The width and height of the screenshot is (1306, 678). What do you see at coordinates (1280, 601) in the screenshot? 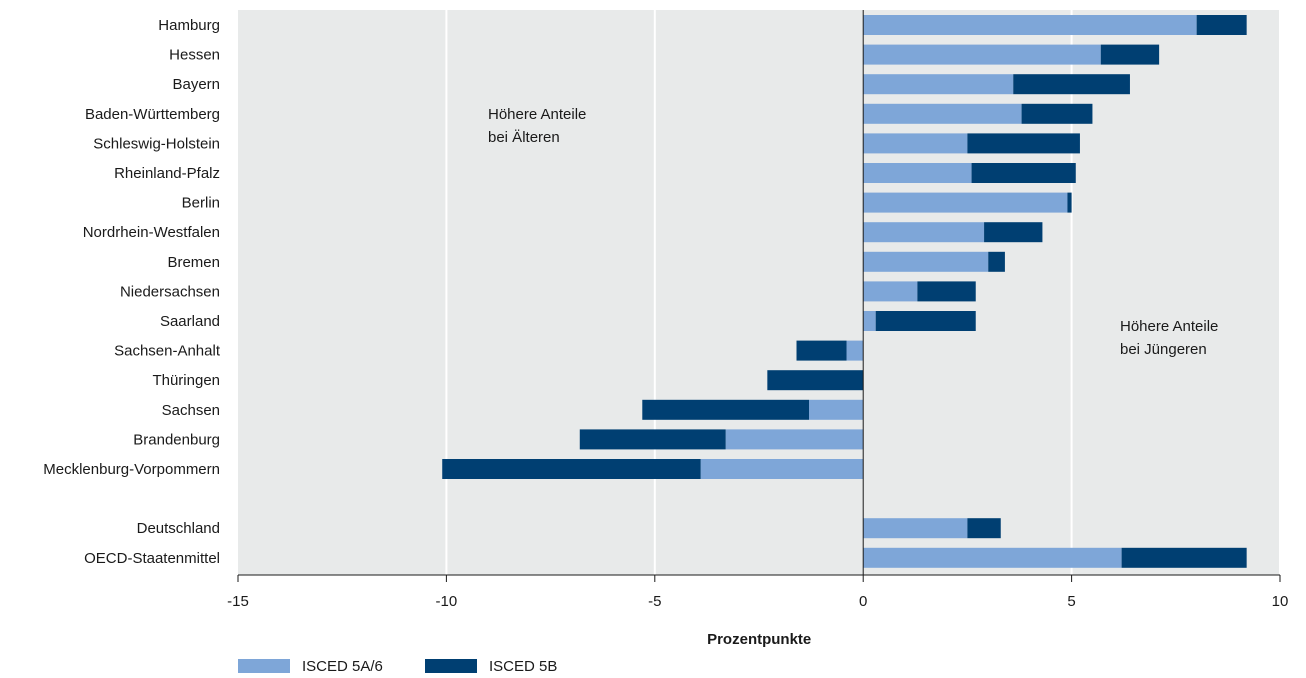
I see `tick-label: 10` at bounding box center [1280, 601].